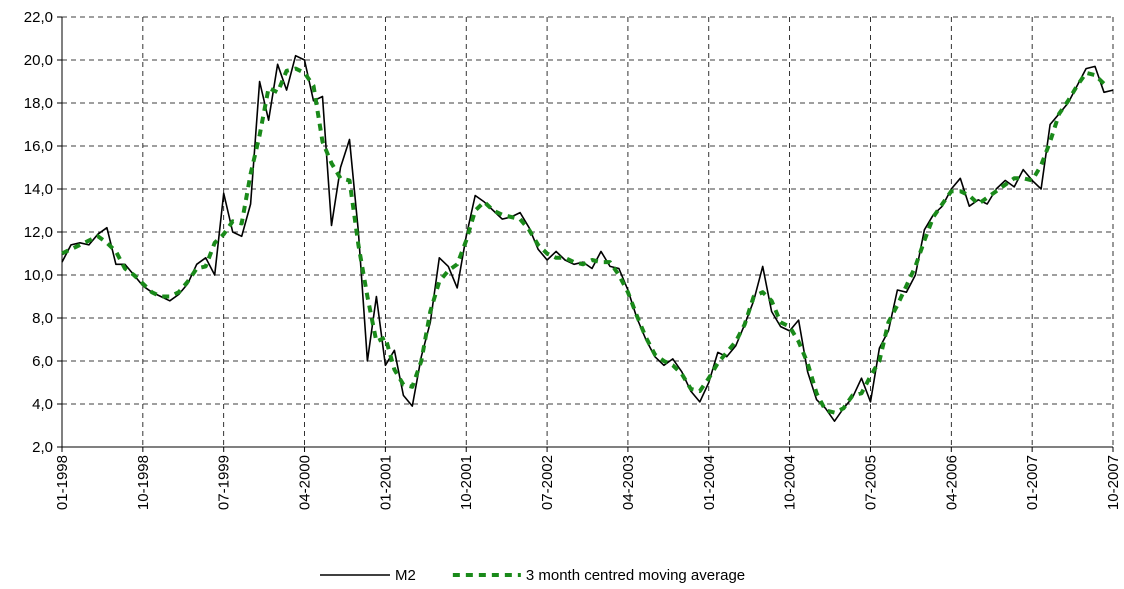 Image resolution: width=1124 pixels, height=589 pixels. Describe the element at coordinates (224, 482) in the screenshot. I see `x-tick-label: 07-1999` at that location.